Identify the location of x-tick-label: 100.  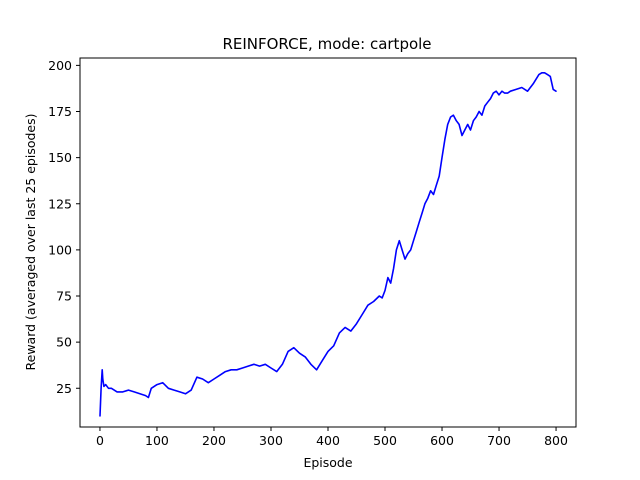
(157, 440).